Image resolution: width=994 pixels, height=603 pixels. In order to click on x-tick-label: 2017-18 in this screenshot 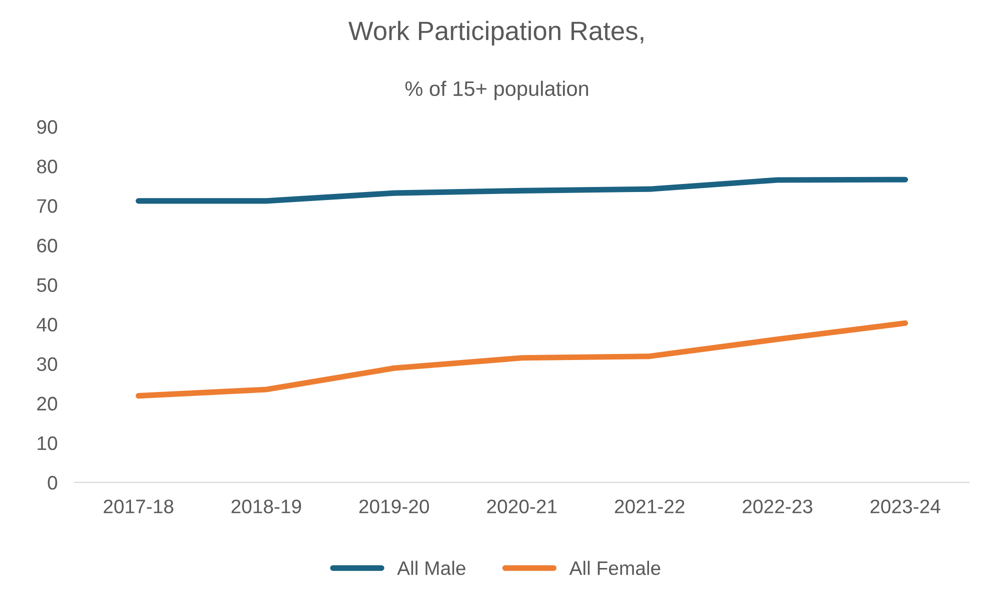, I will do `click(139, 507)`.